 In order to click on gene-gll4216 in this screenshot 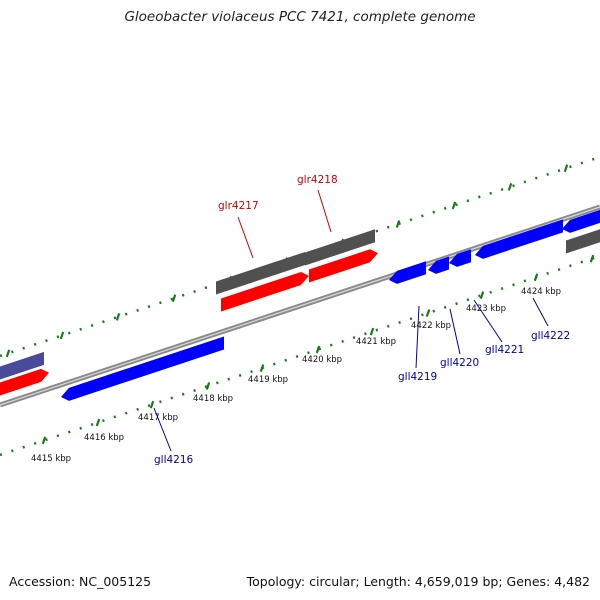, I will do `click(142, 368)`.